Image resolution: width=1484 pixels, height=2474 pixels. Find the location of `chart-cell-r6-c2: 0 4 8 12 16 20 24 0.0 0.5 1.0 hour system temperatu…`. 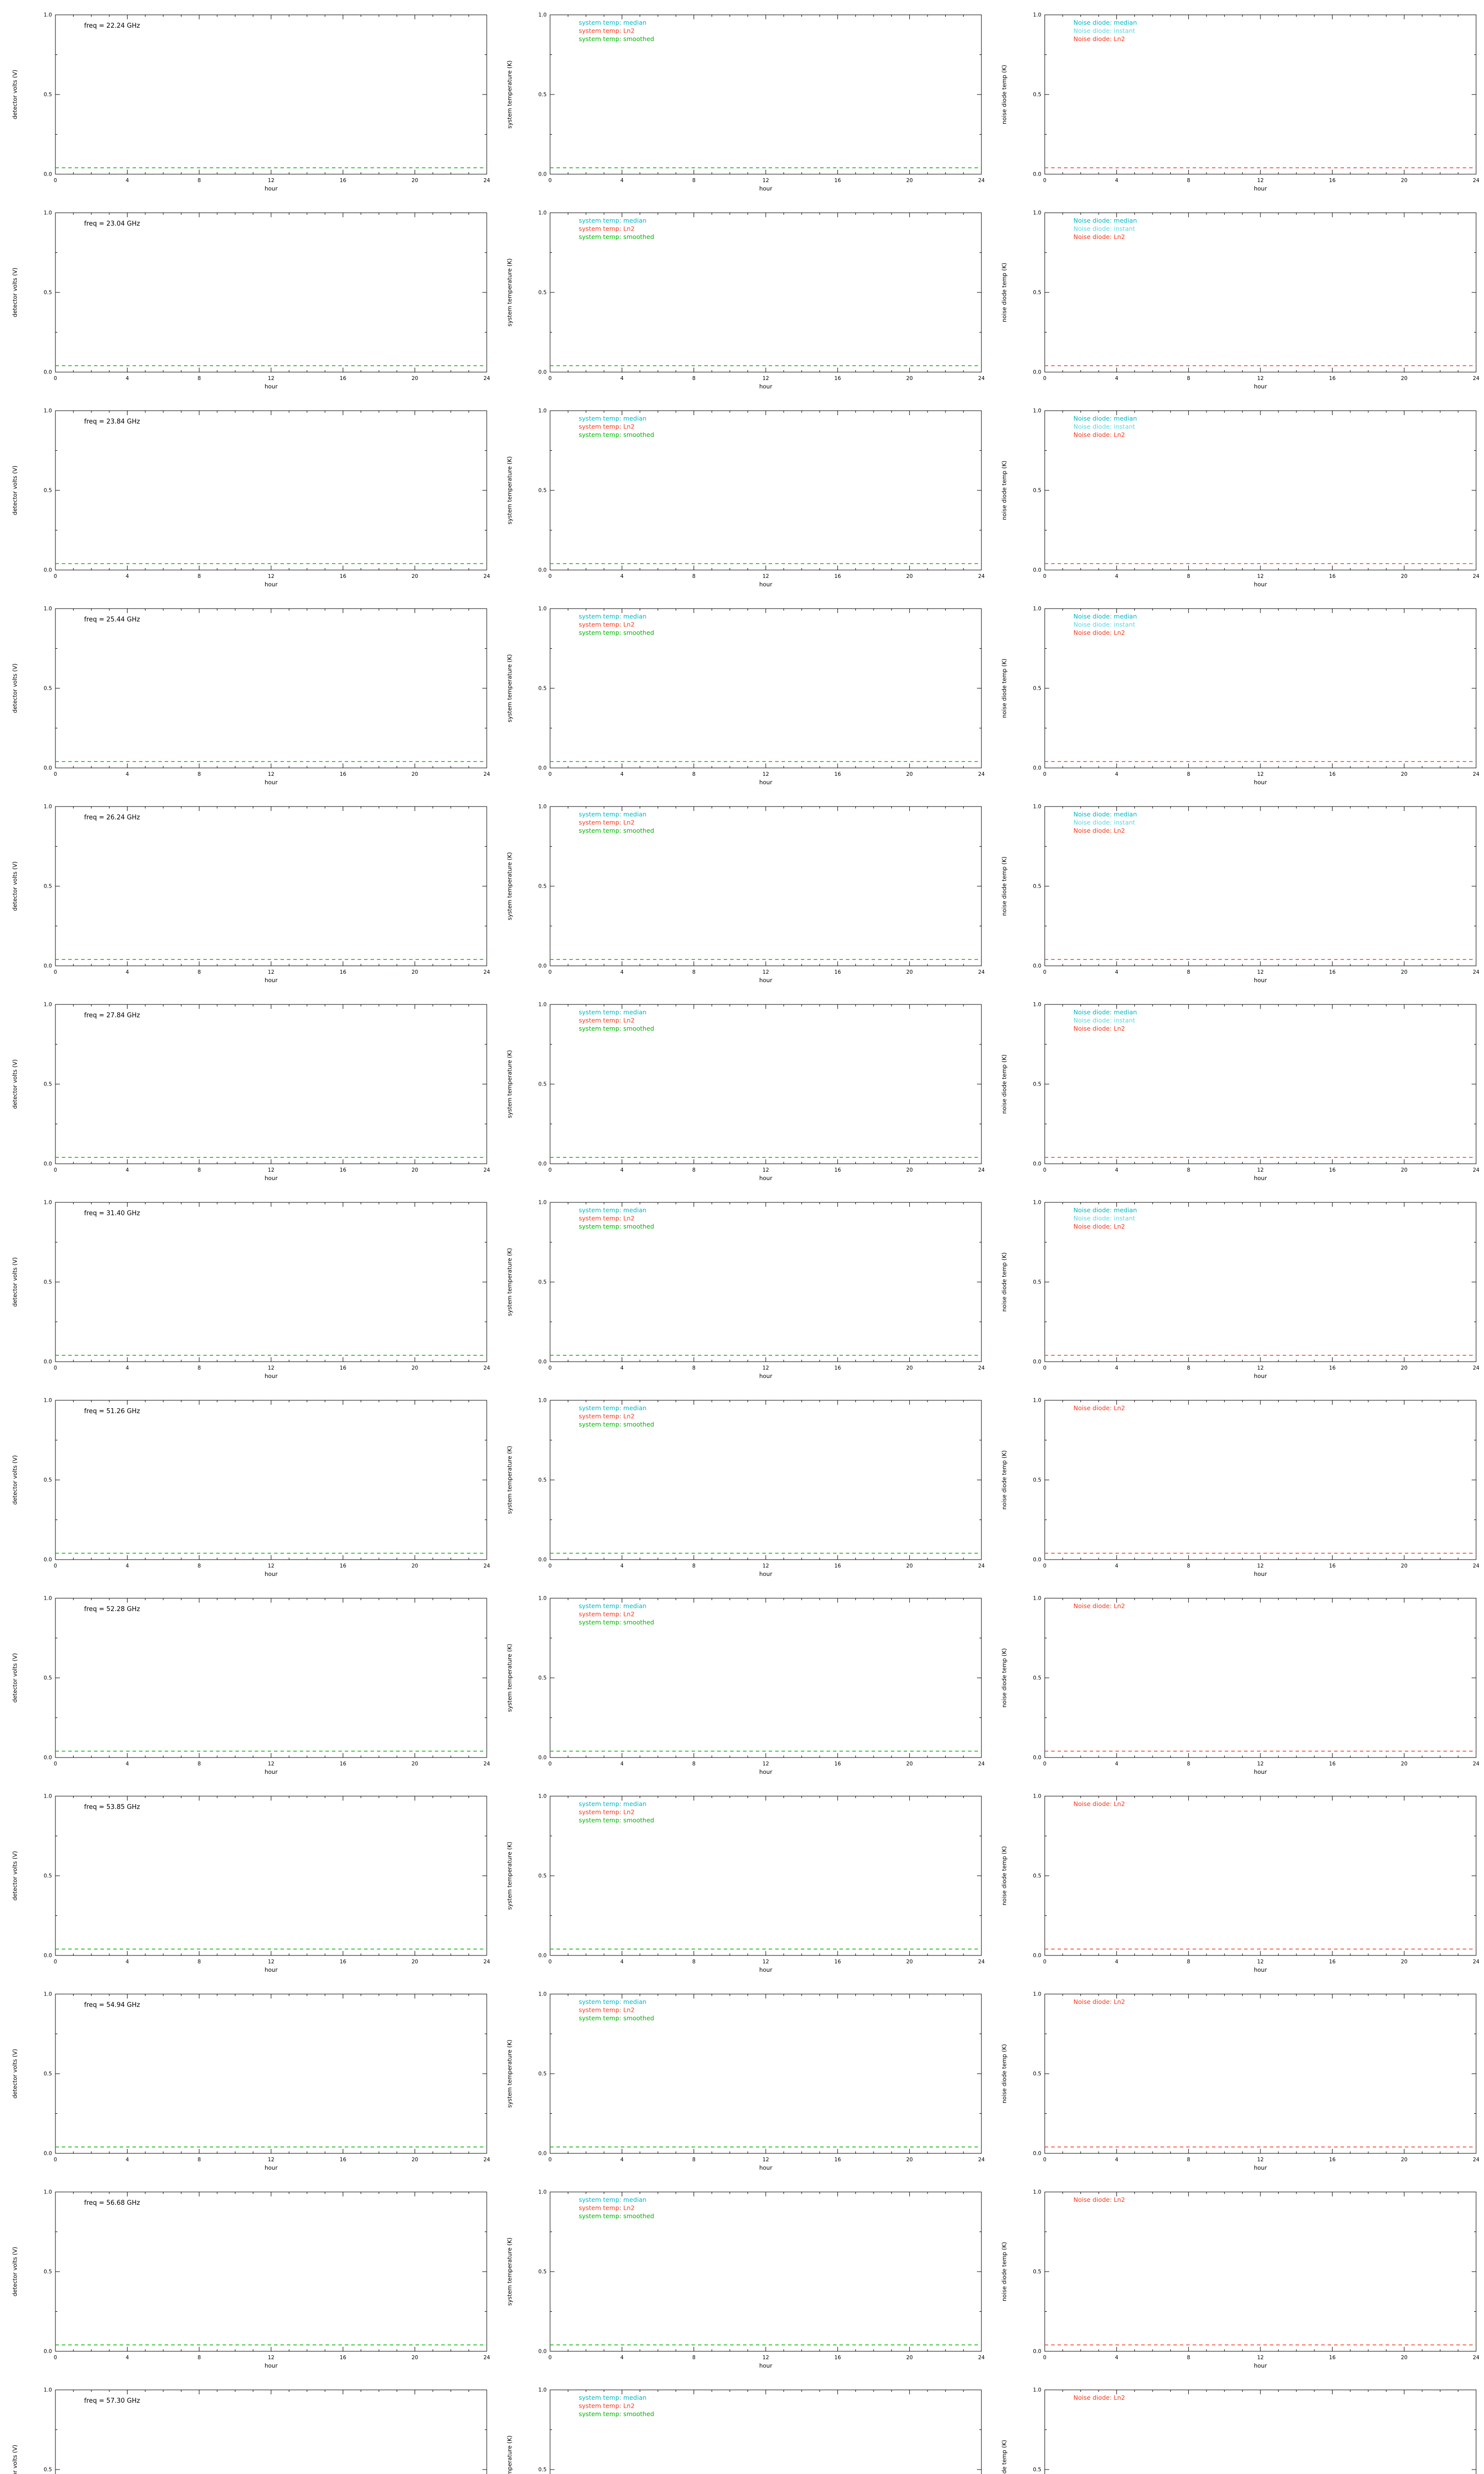

chart-cell-r6-c2: 0 4 8 12 16 20 24 0.0 0.5 1.0 hour system temperatu… is located at coordinates (742, 1089).